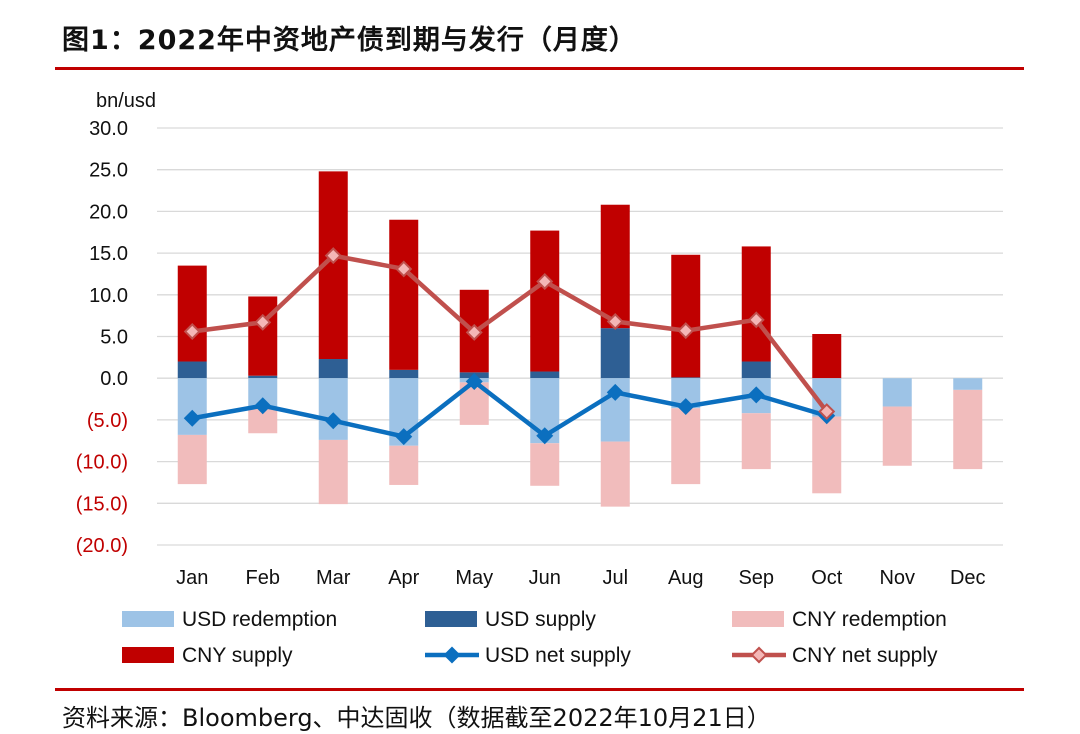 The width and height of the screenshot is (1080, 734). Describe the element at coordinates (403, 578) in the screenshot. I see `x-tick-label: Apr` at that location.